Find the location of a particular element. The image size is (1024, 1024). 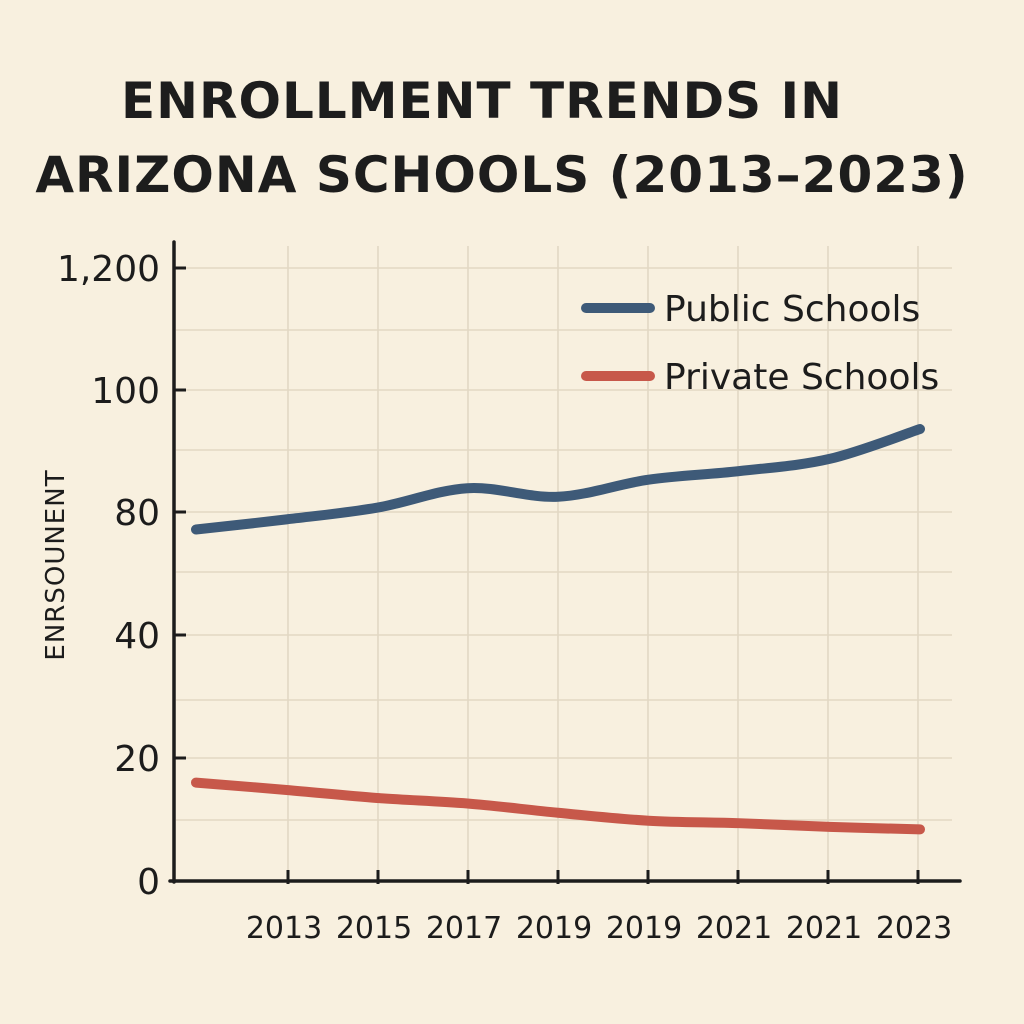

y-axis-label: ENRSOUNENT is located at coordinates (56, 564).